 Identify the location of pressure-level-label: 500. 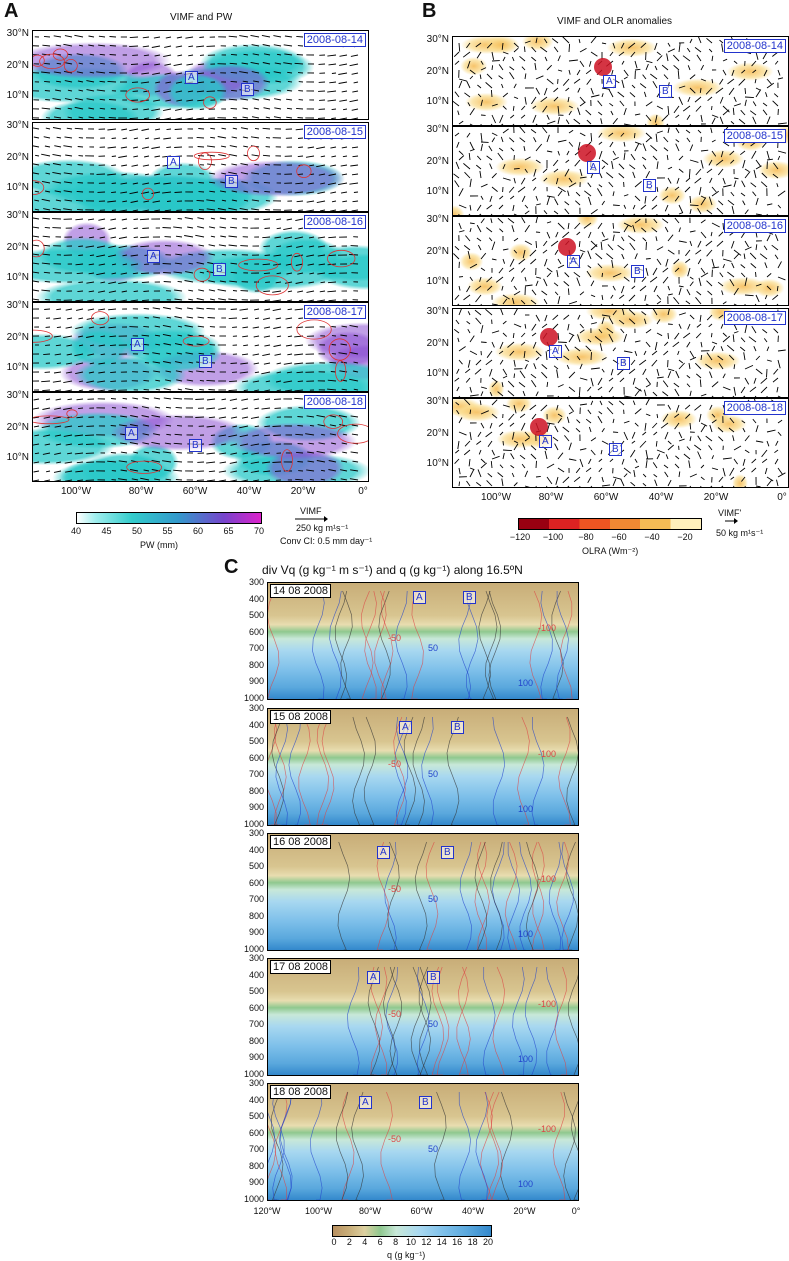
(250, 615).